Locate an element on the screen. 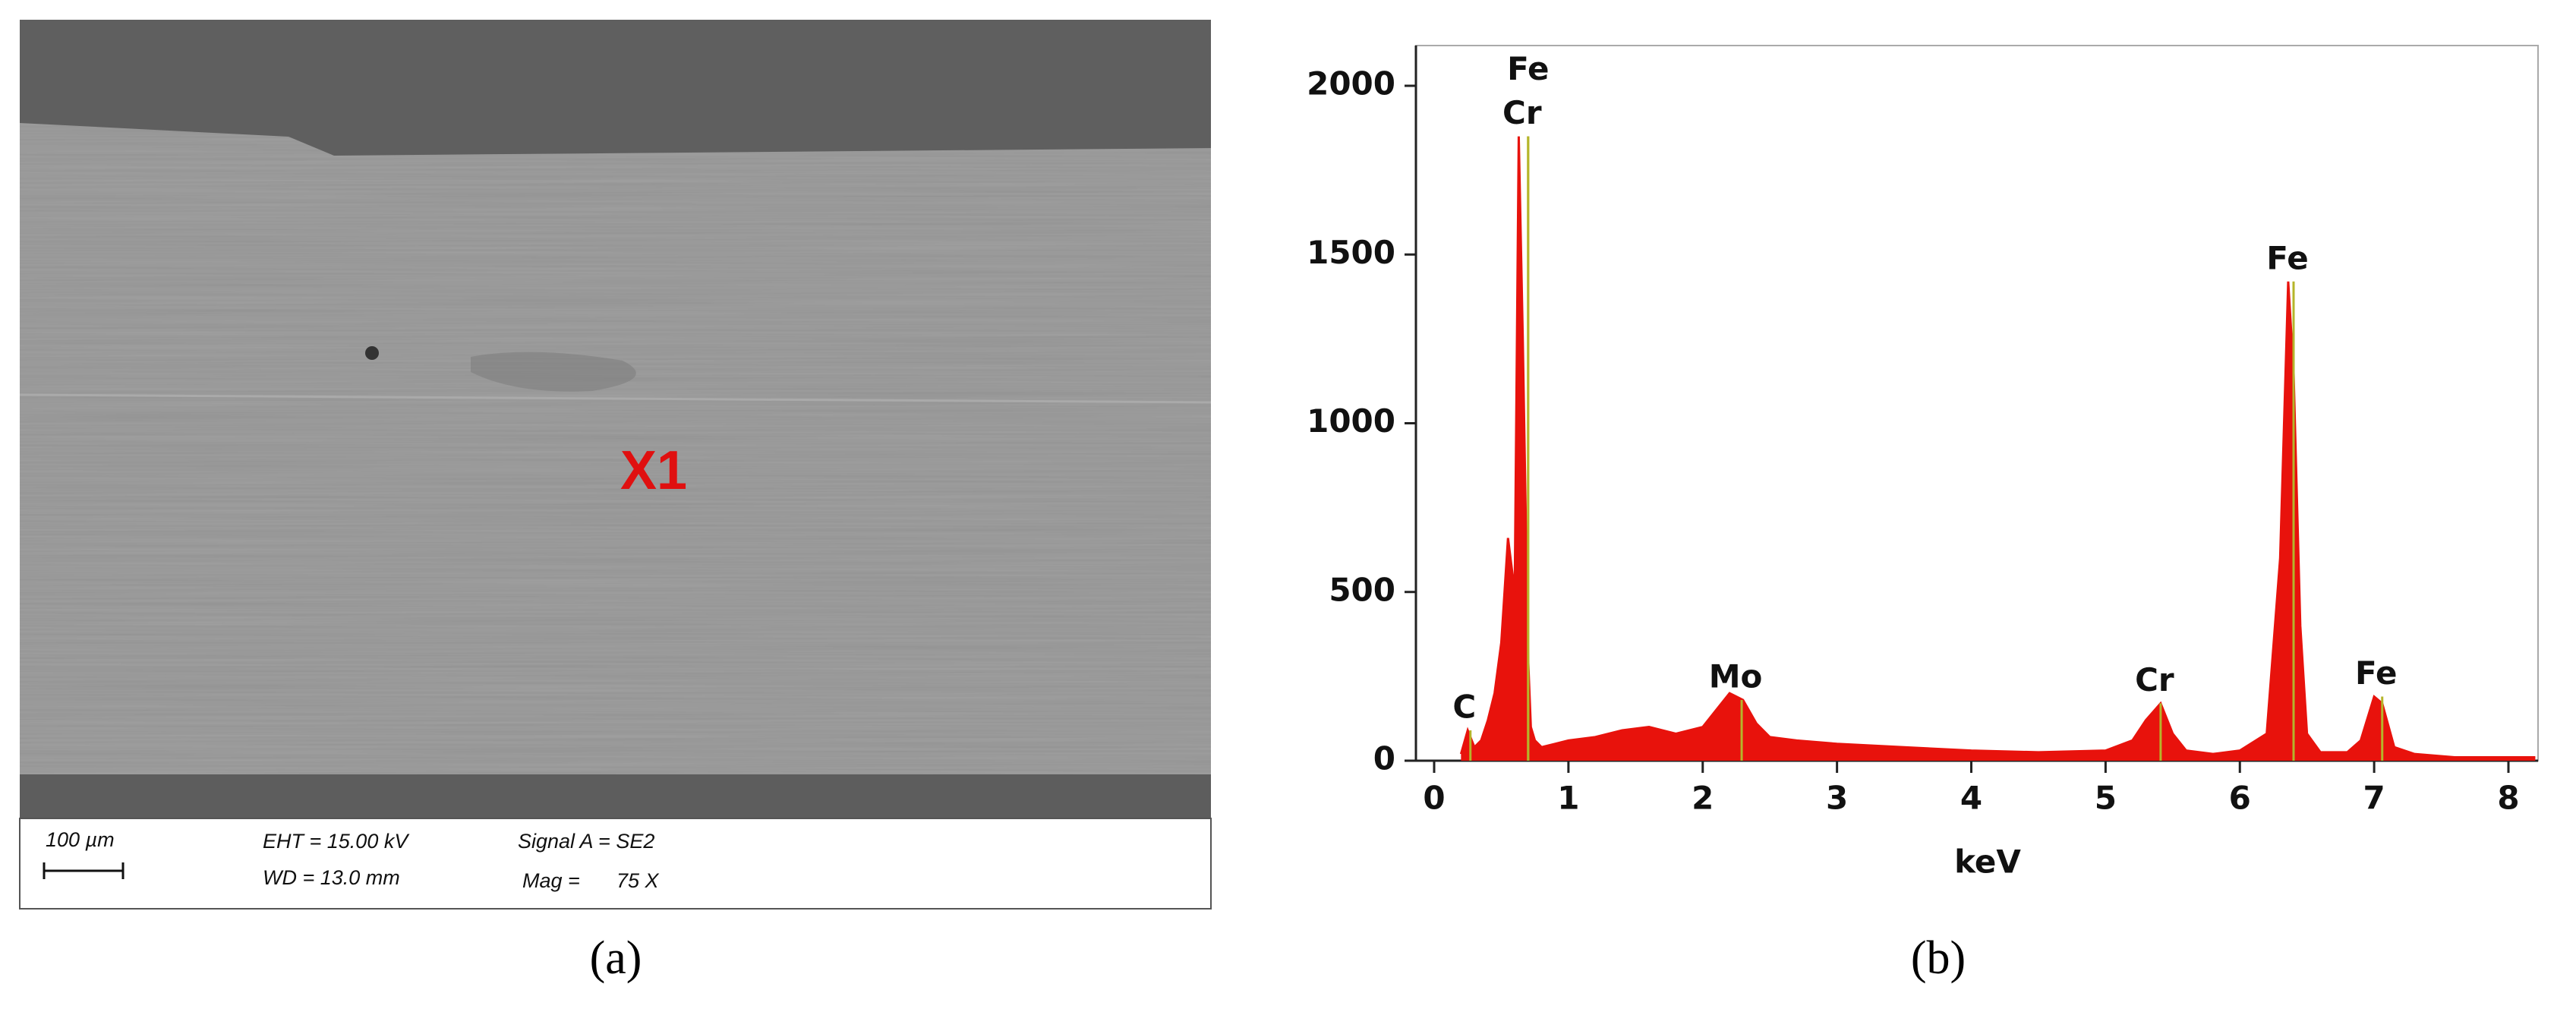 This screenshot has width=2576, height=1012. y-tick-label: 1000 is located at coordinates (1351, 421).